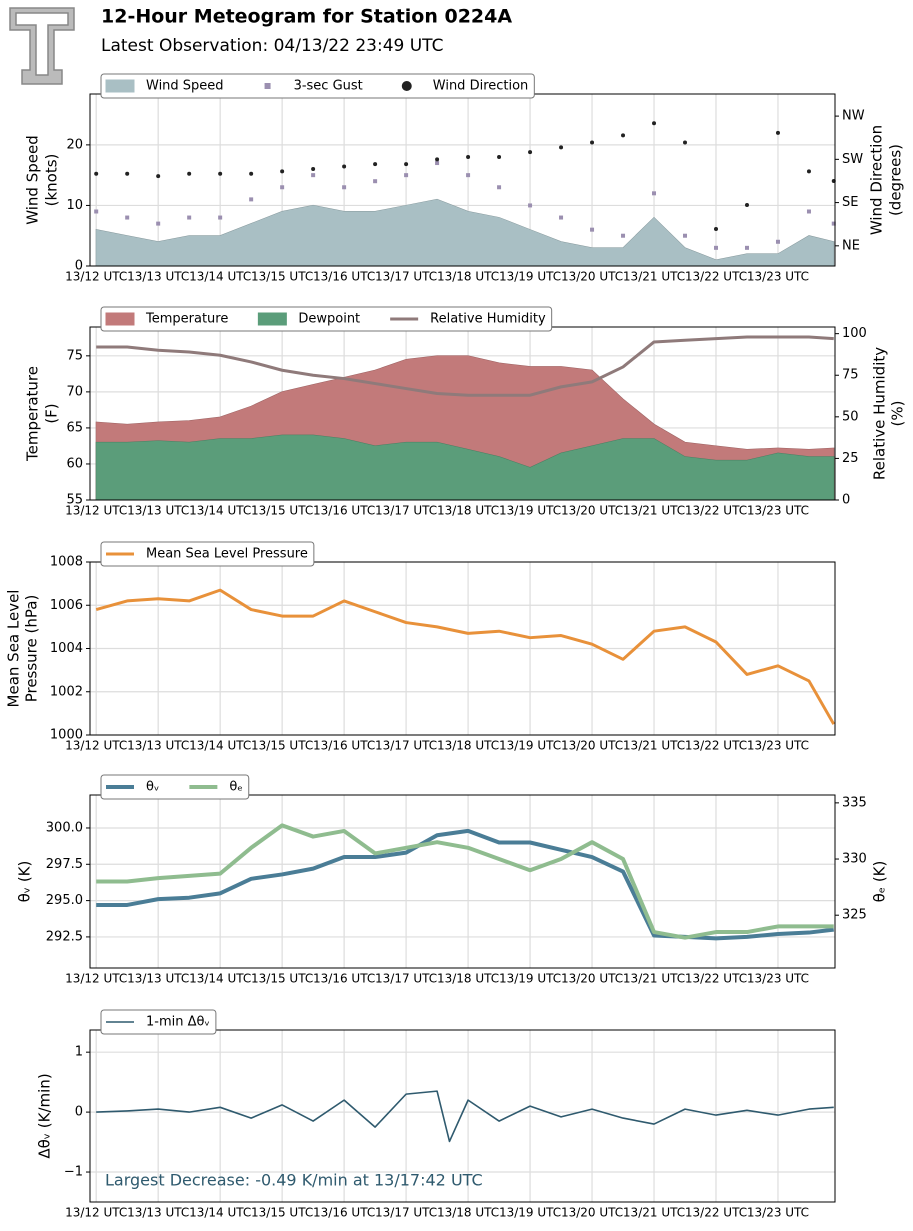  Describe the element at coordinates (530, 277) in the screenshot. I see `x-tick-label: 13/19 UTC` at that location.